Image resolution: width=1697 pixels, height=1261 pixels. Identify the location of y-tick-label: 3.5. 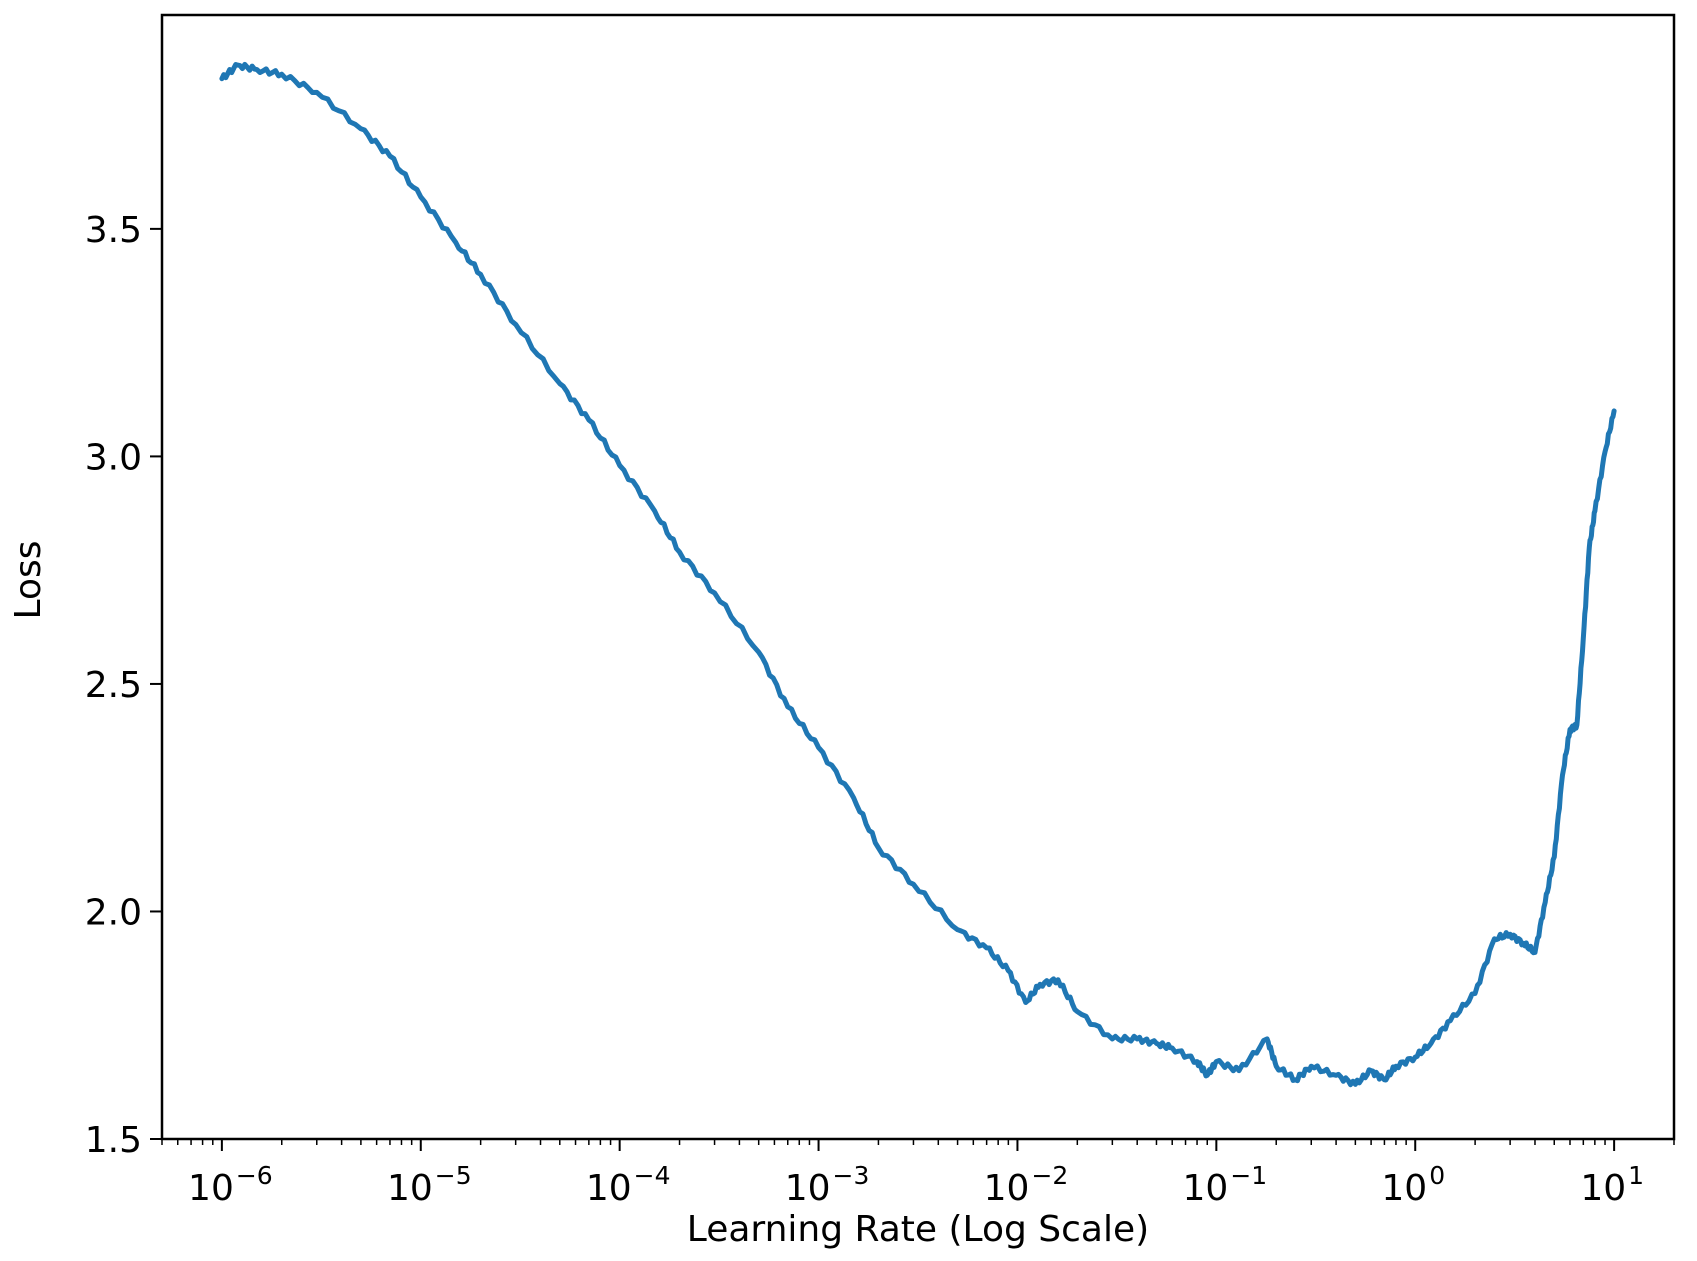
(113, 230).